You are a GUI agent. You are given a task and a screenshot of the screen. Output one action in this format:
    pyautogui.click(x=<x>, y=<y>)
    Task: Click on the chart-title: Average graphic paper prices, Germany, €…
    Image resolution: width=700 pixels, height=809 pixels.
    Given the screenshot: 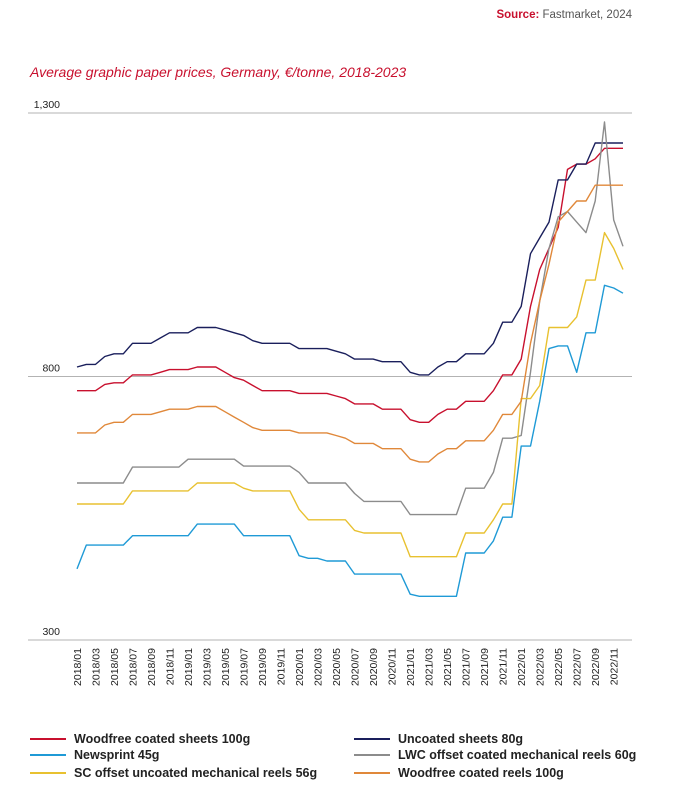 What is the action you would take?
    pyautogui.click(x=218, y=72)
    